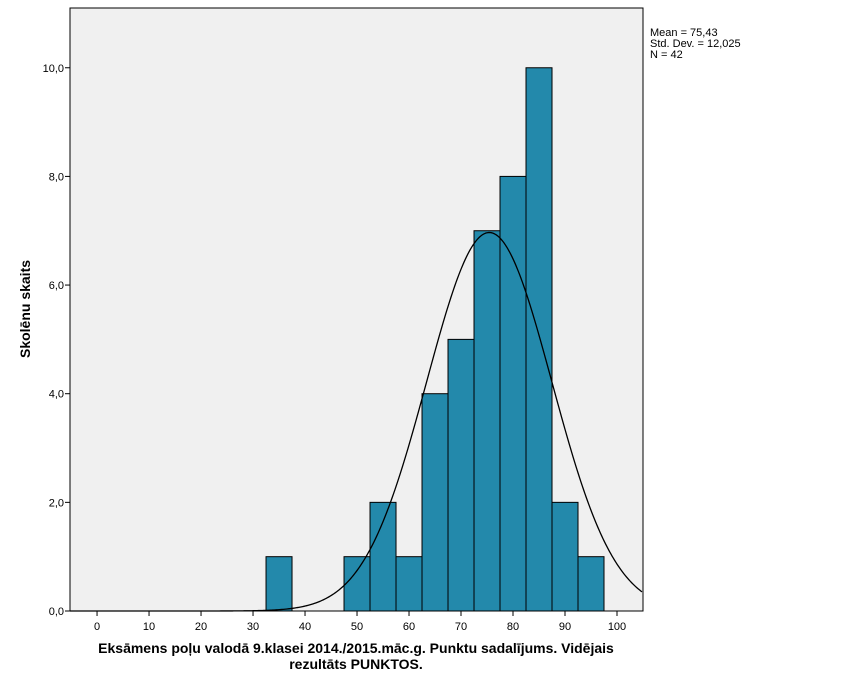 This screenshot has height=686, width=858. Describe the element at coordinates (617, 627) in the screenshot. I see `x-tick-label: 100` at that location.